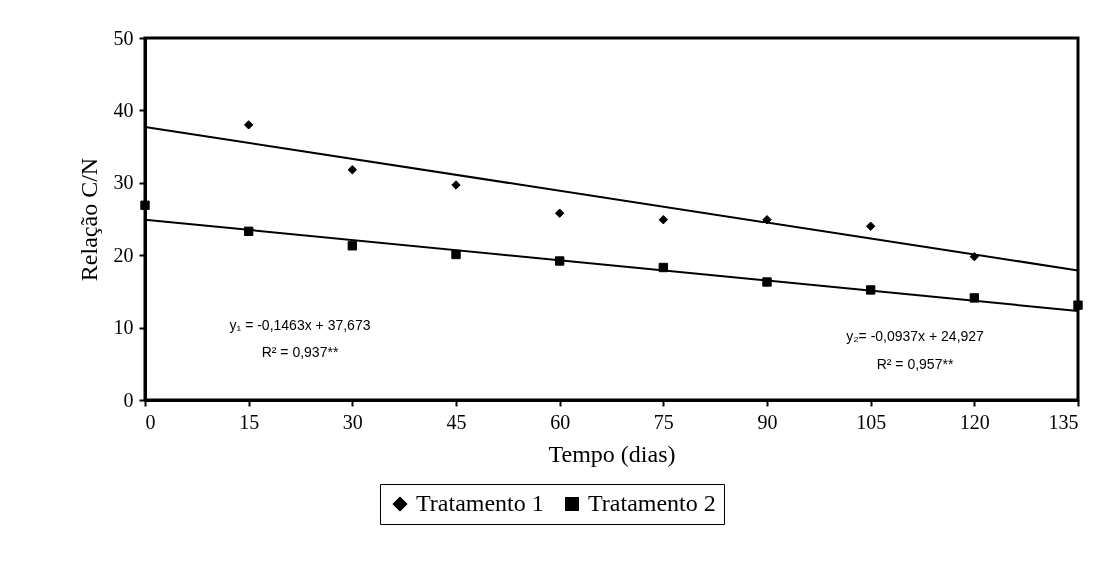 This screenshot has height=561, width=1105. Describe the element at coordinates (123, 109) in the screenshot. I see `y-tick-label: 40` at that location.